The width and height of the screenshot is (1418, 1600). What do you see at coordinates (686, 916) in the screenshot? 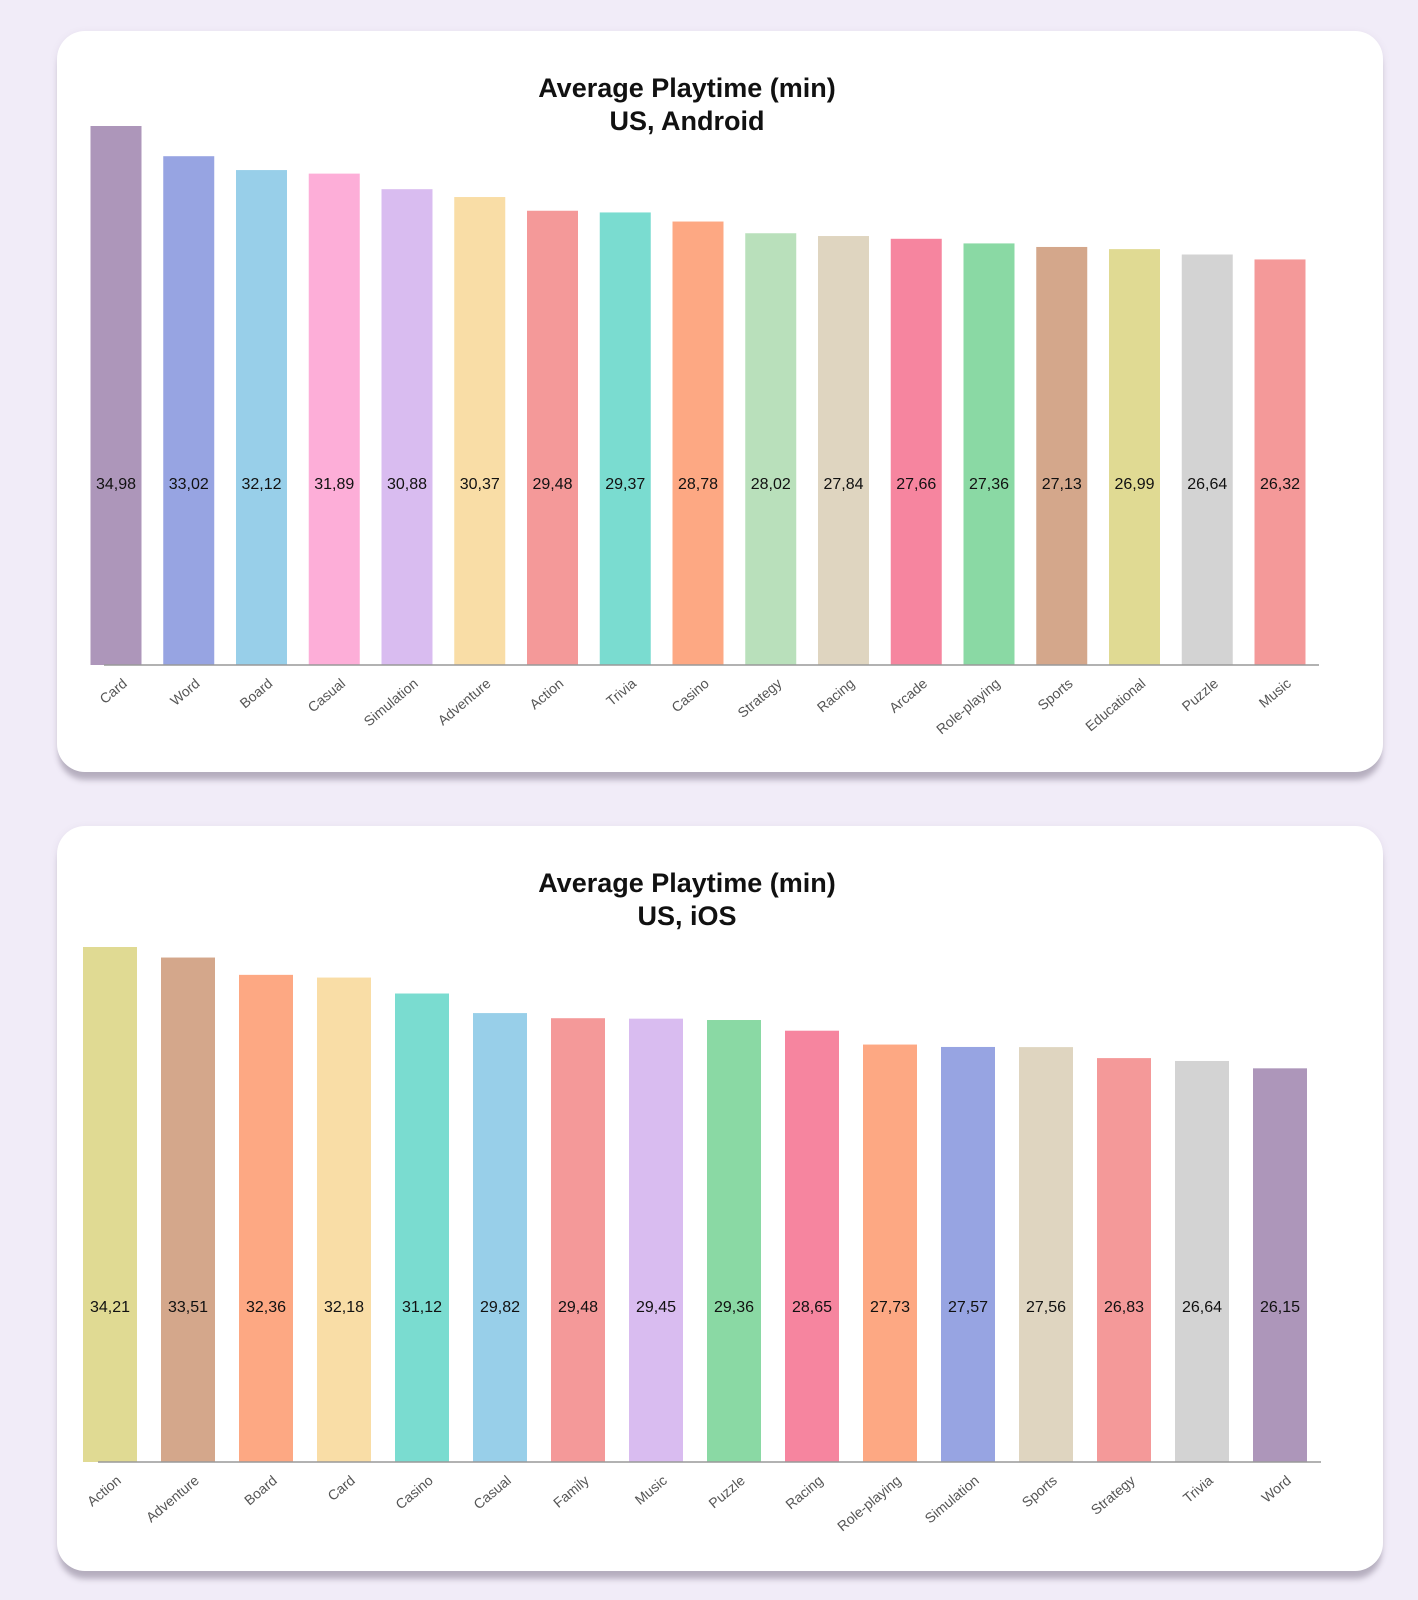
I see `chart-subtitle: US, iOS` at bounding box center [686, 916].